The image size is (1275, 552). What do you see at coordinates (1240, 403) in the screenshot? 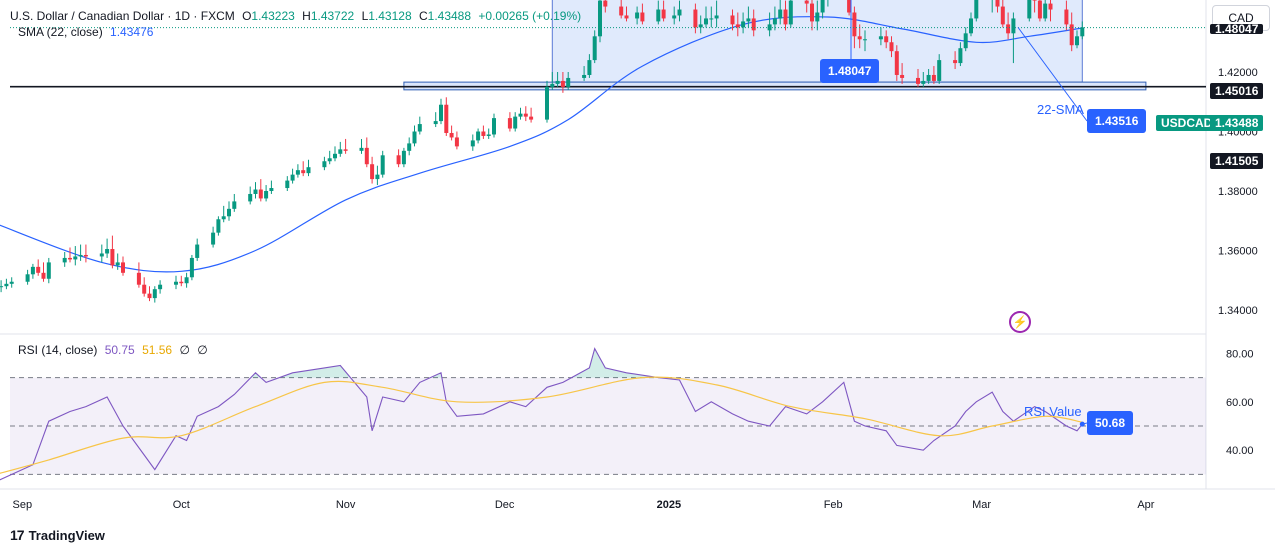
I see `rsi-tick-label: 60.00` at bounding box center [1240, 403].